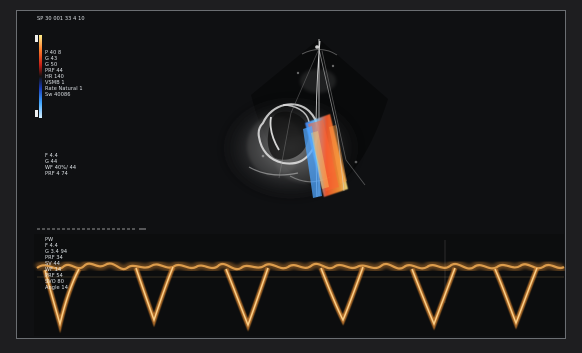  I want to click on parameter-line-2: G 43, so click(51, 59).